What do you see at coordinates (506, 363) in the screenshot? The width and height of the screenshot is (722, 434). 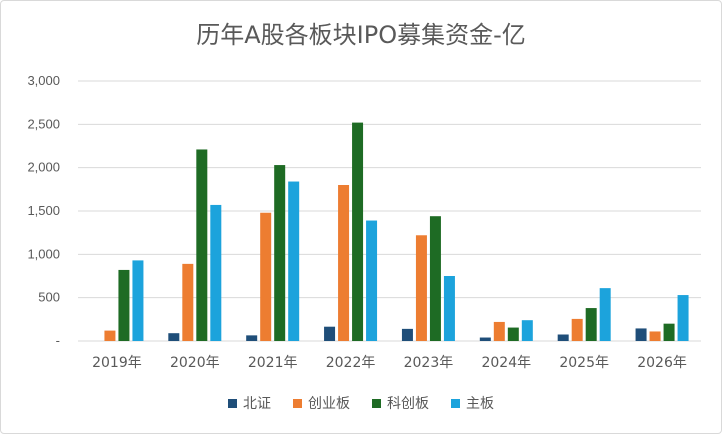 I see `x-tick-label: 2024年` at bounding box center [506, 363].